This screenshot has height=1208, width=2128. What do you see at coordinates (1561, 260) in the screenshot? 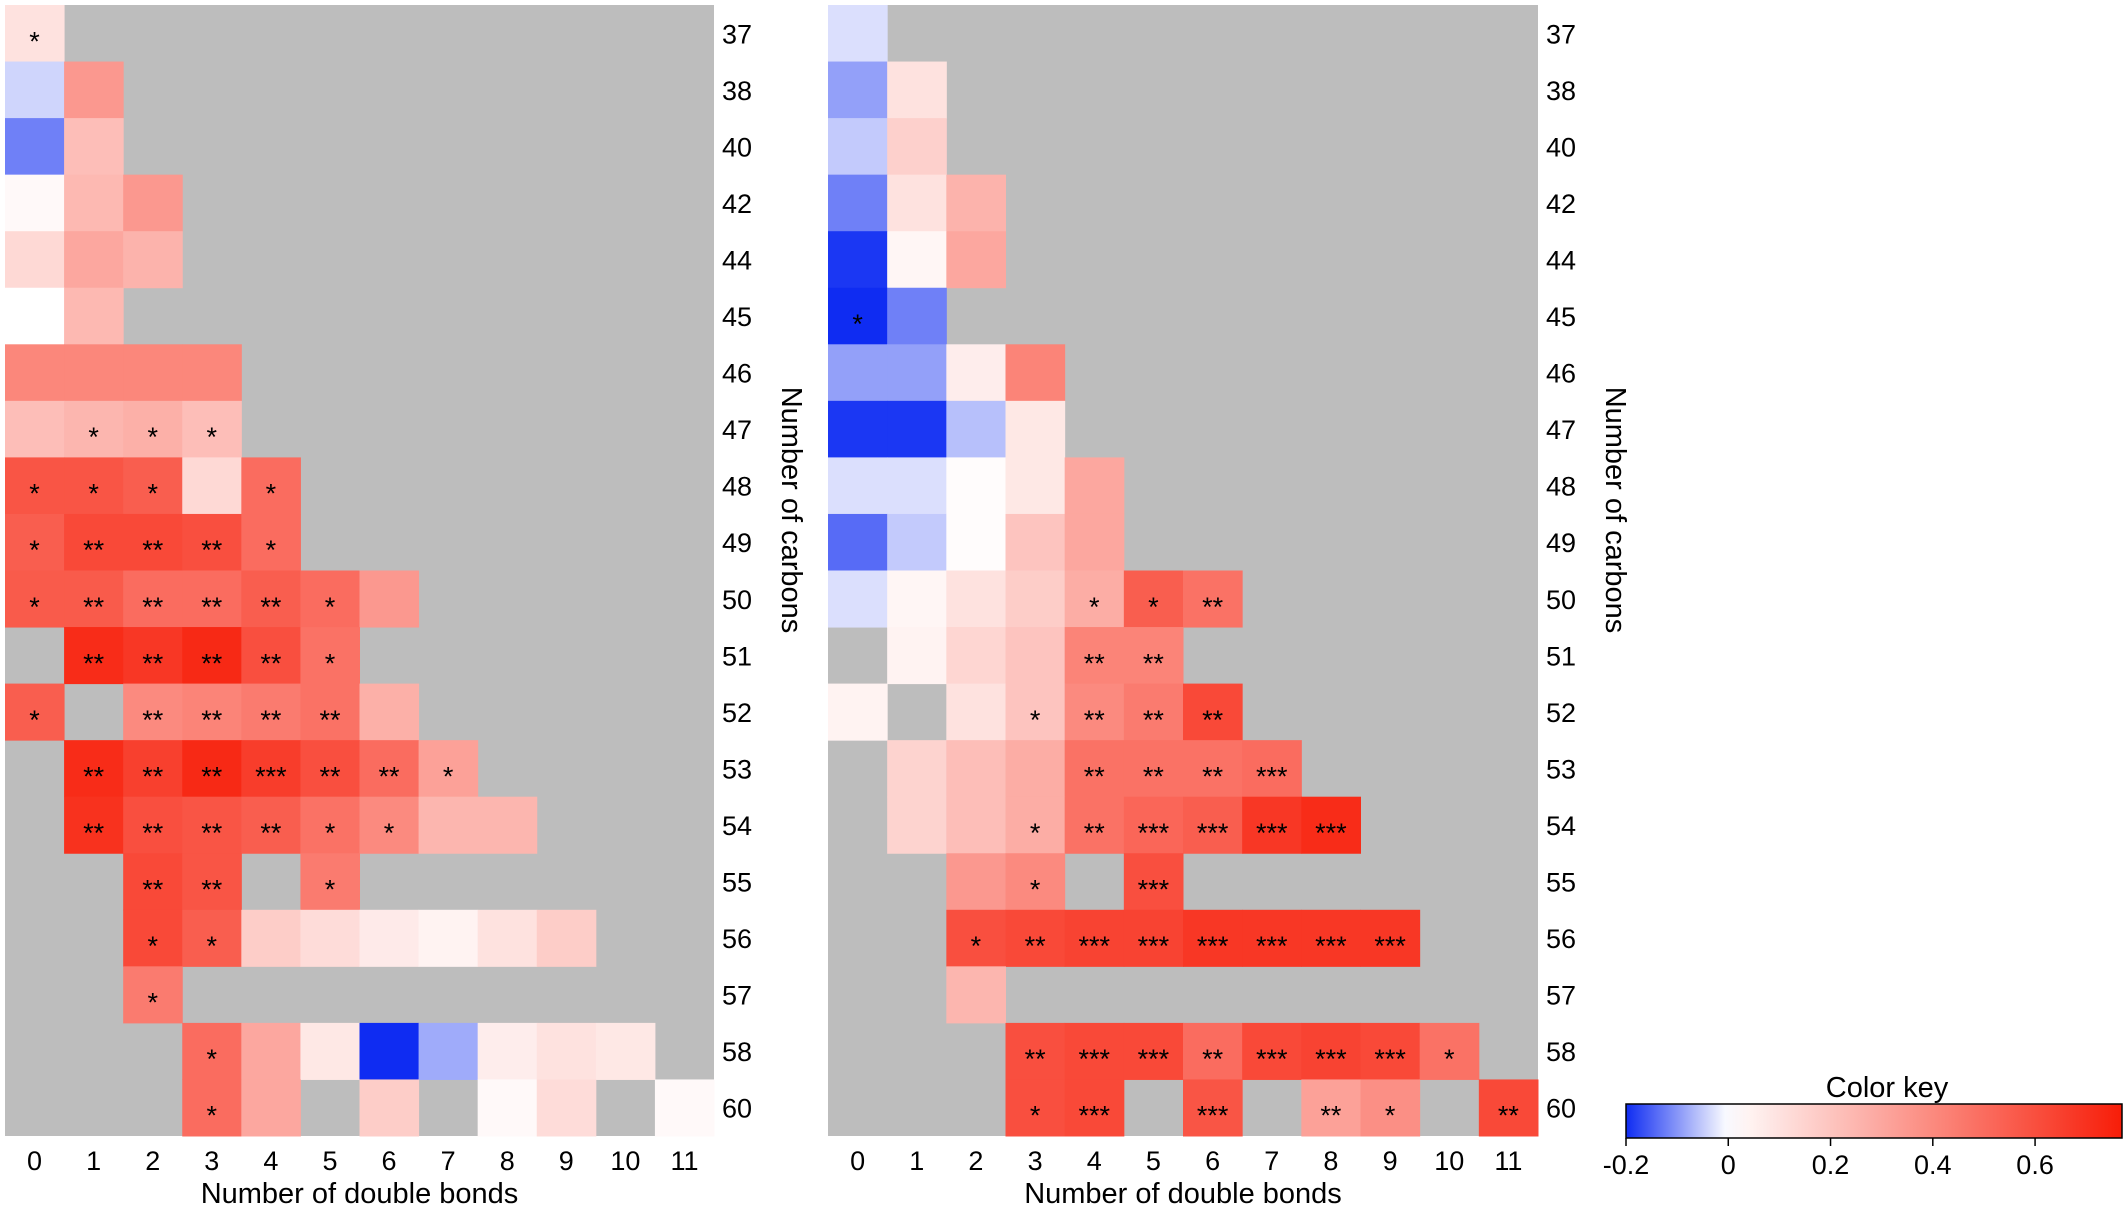
I see `y-tick-label: 44` at bounding box center [1561, 260].